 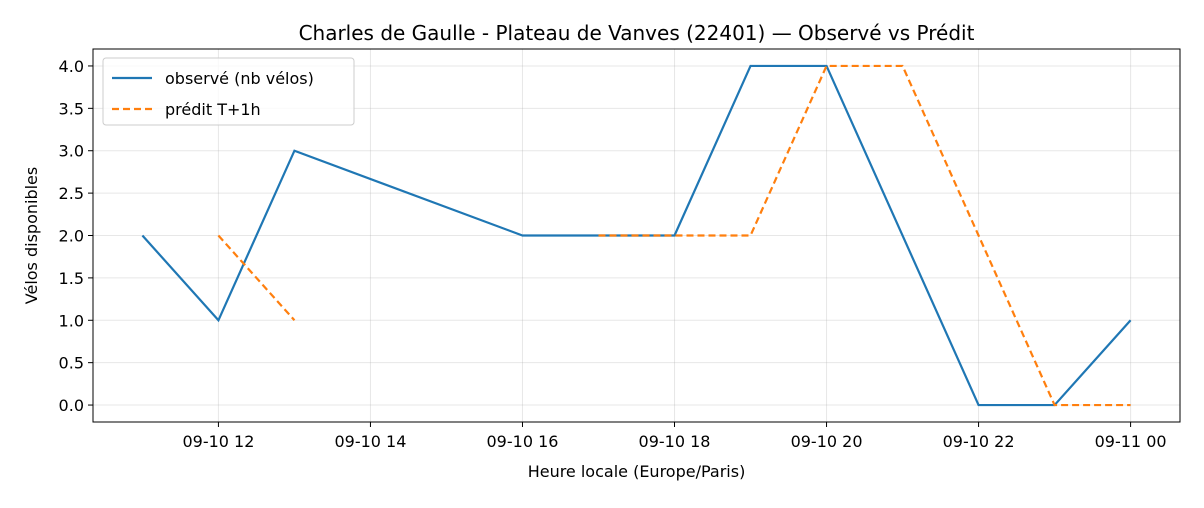 What do you see at coordinates (827, 441) in the screenshot?
I see `x-tick-label: 09-10 20` at bounding box center [827, 441].